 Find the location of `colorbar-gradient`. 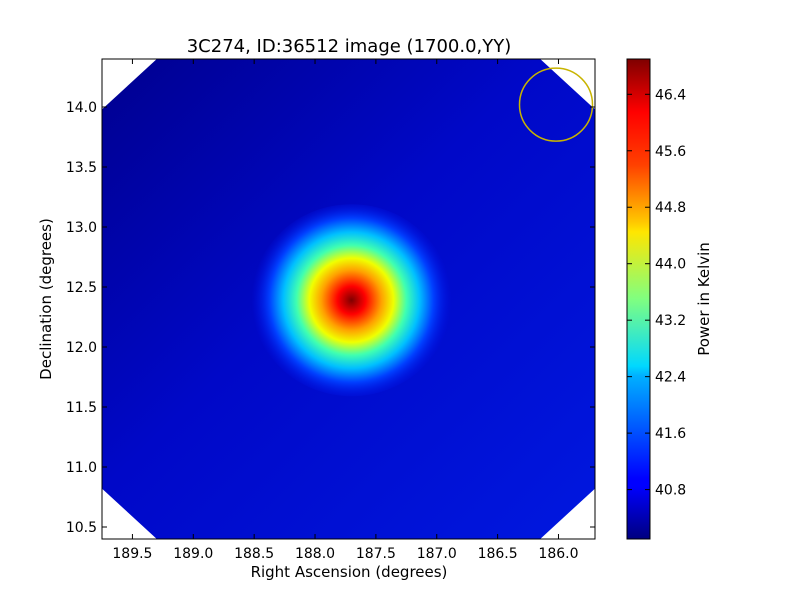

colorbar-gradient is located at coordinates (638, 299).